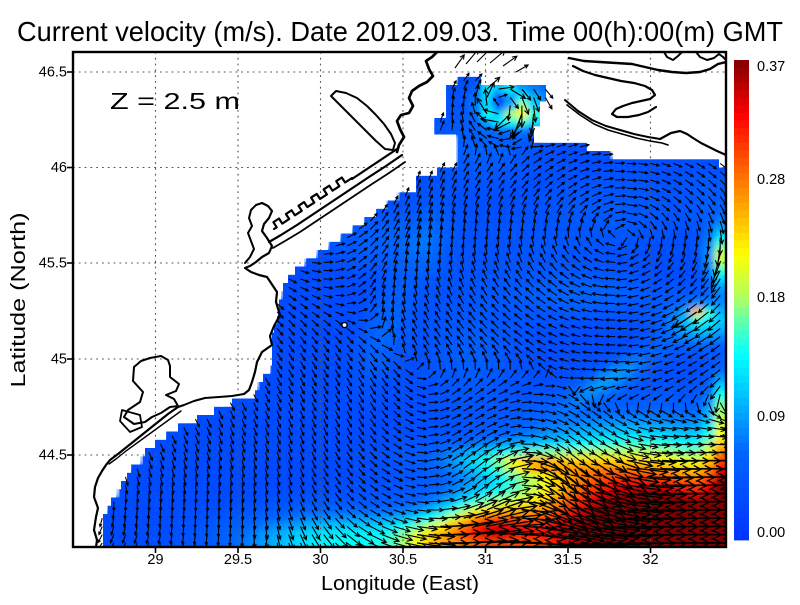 Image resolution: width=800 pixels, height=605 pixels. What do you see at coordinates (53, 73) in the screenshot?
I see `svg-text: 46.5` at bounding box center [53, 73].